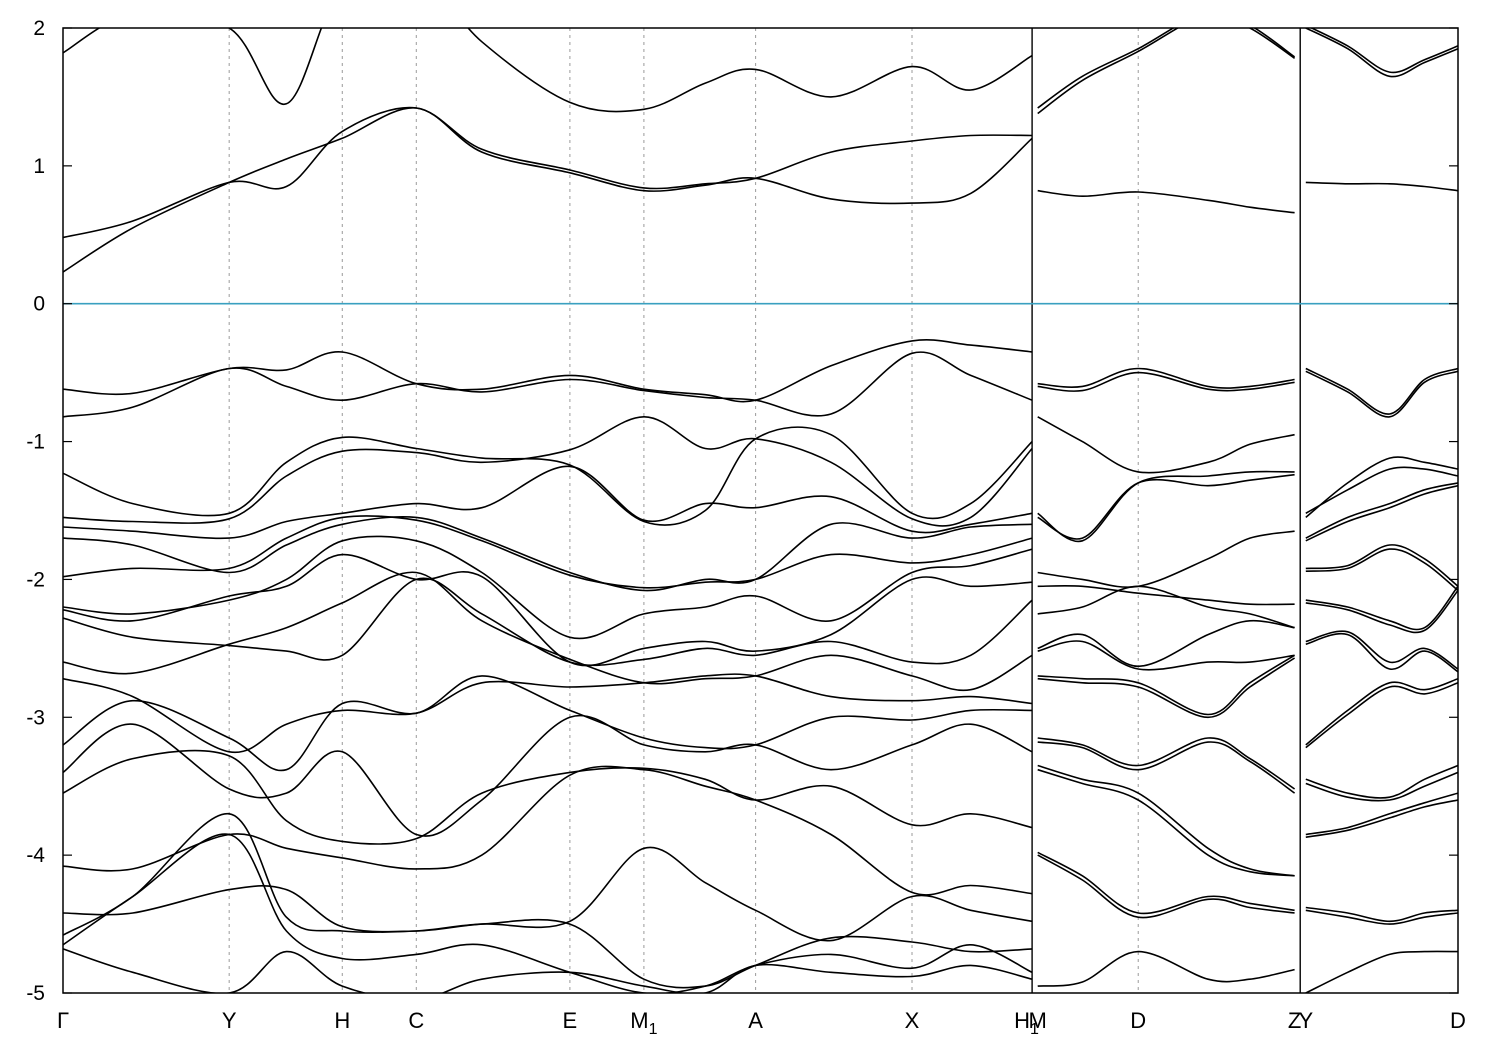 Image resolution: width=1500 pixels, height=1050 pixels. I want to click on xtick-label-13: D, so click(1458, 1020).